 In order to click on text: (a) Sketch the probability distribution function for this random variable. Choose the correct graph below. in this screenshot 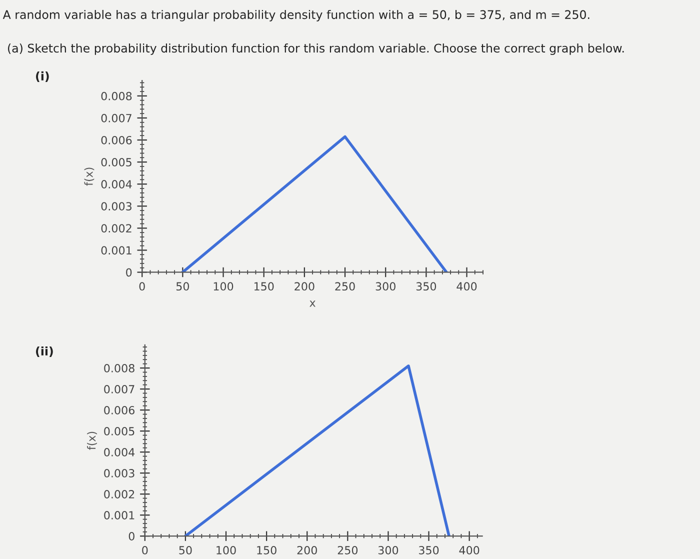, I will do `click(316, 49)`.